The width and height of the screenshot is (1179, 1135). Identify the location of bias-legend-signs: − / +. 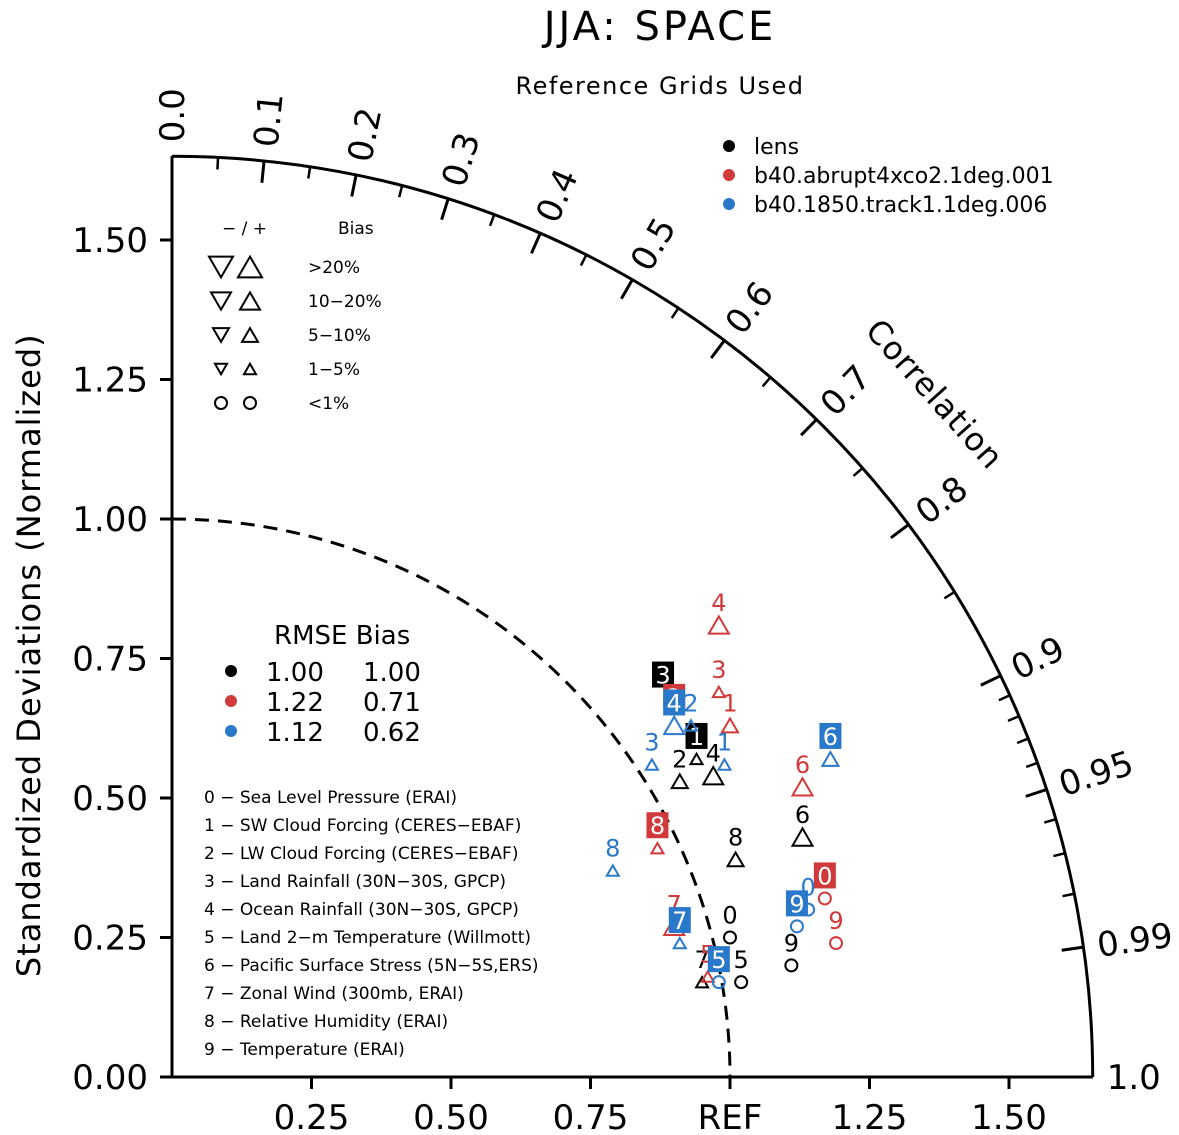
(244, 229).